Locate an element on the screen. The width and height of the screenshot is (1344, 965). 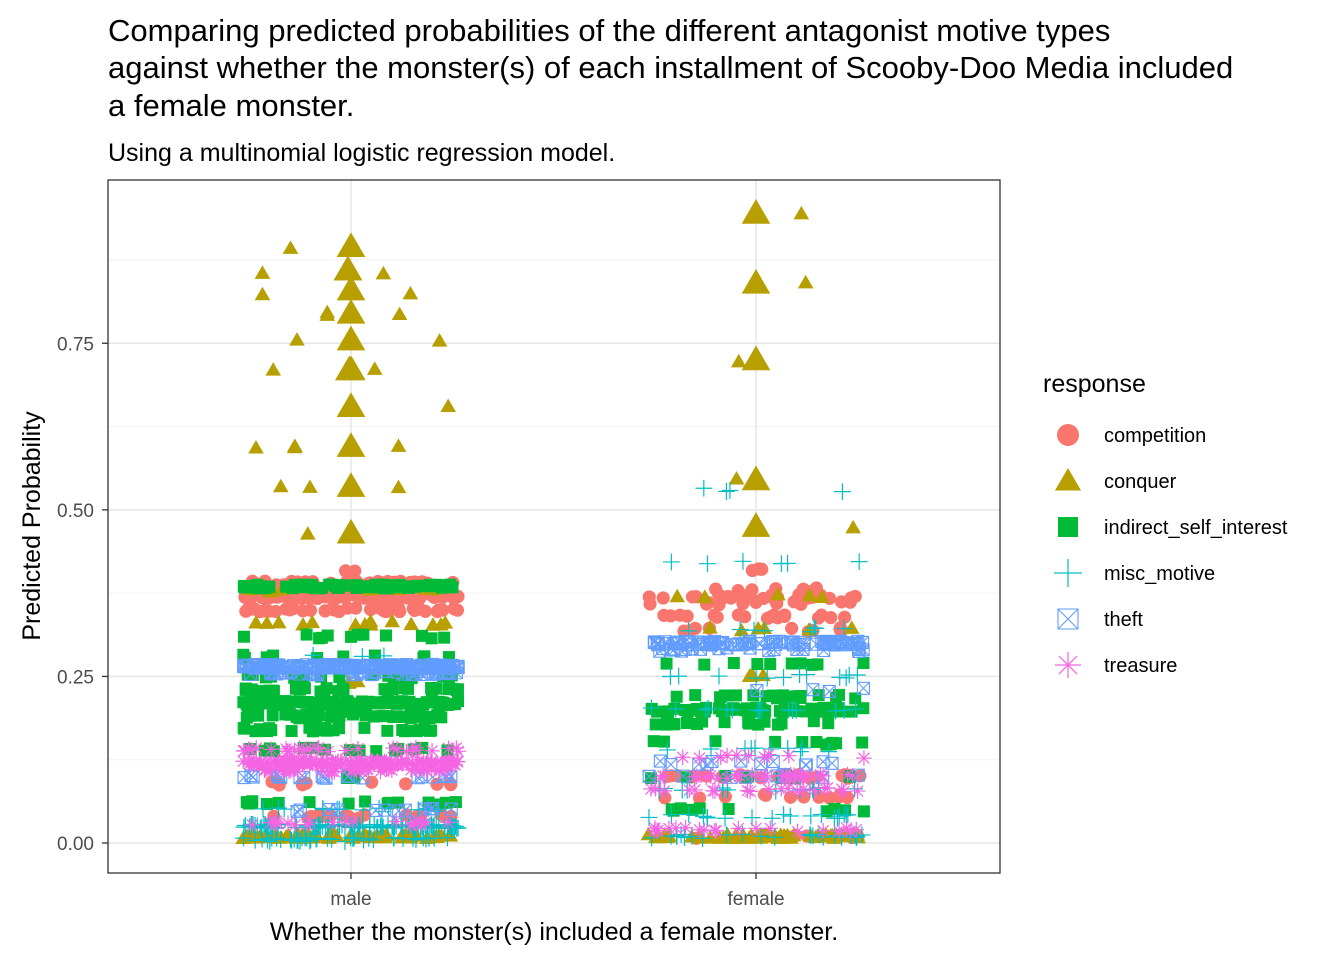
legend-label: theft is located at coordinates (1123, 620).